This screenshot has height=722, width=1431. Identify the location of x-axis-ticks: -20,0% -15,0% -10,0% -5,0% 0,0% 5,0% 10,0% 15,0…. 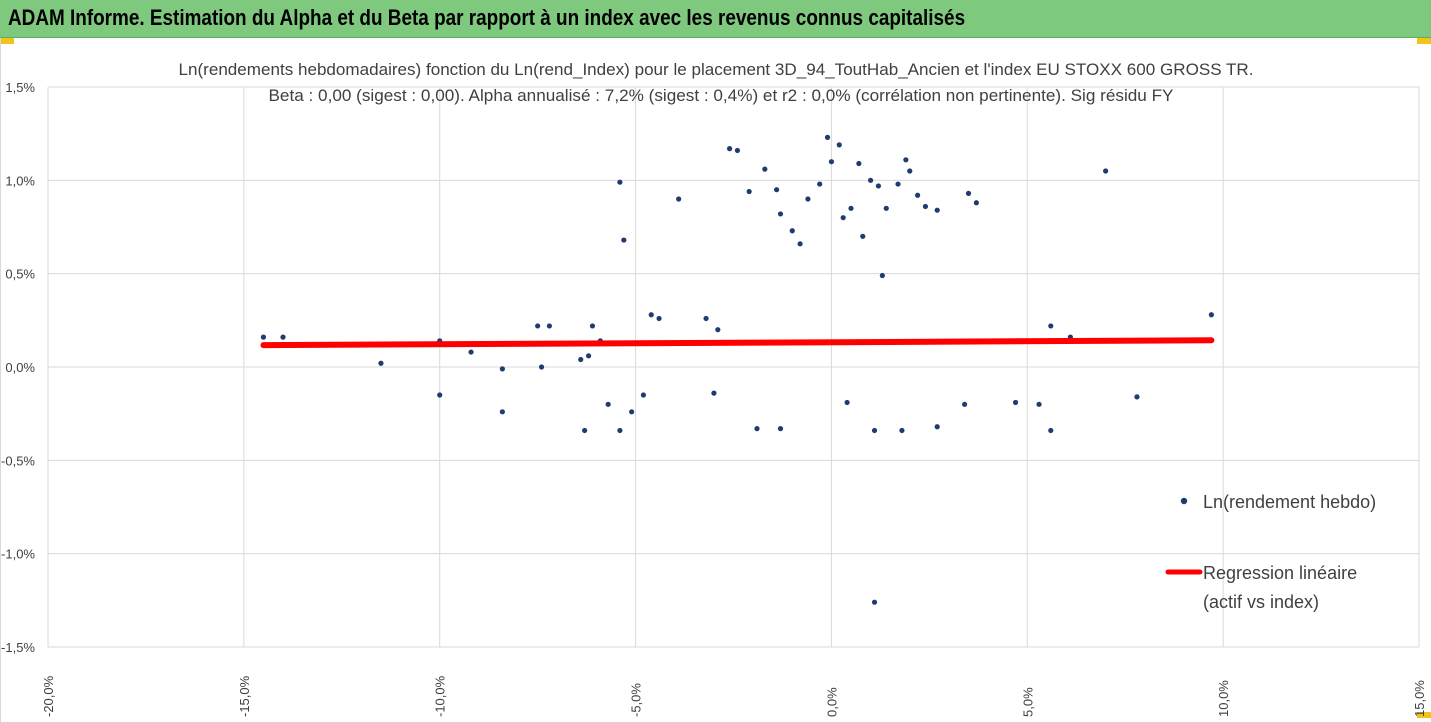
(734, 696).